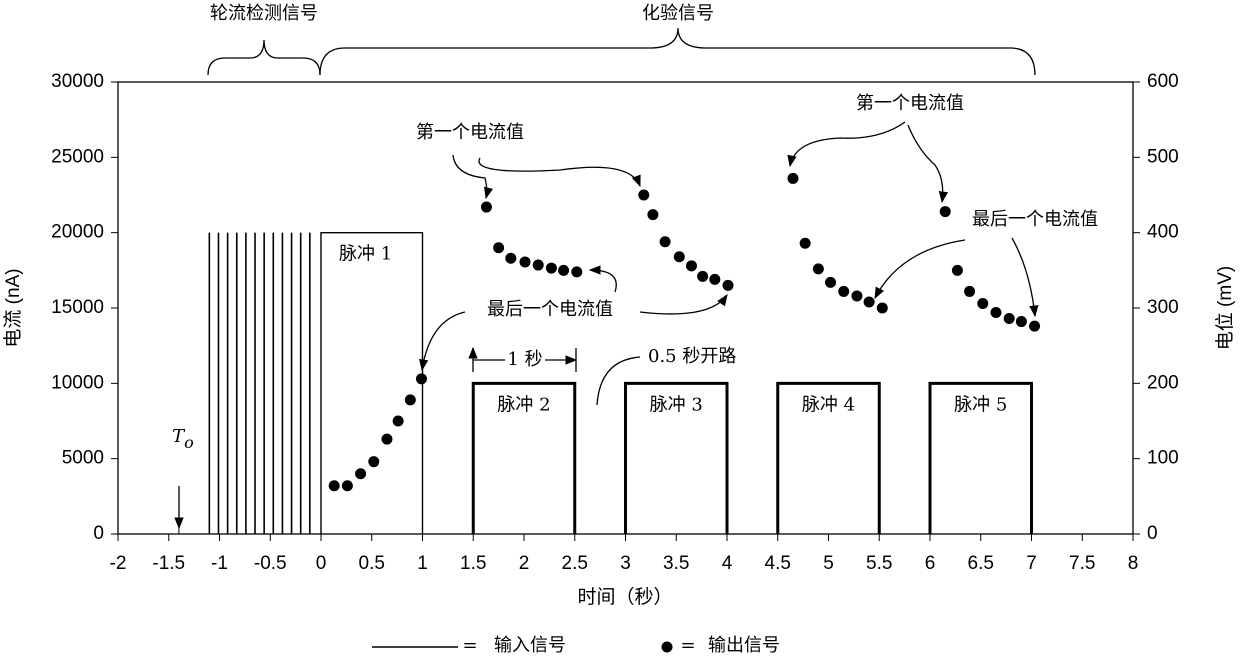  What do you see at coordinates (625, 563) in the screenshot?
I see `x-tick-label: 3` at bounding box center [625, 563].